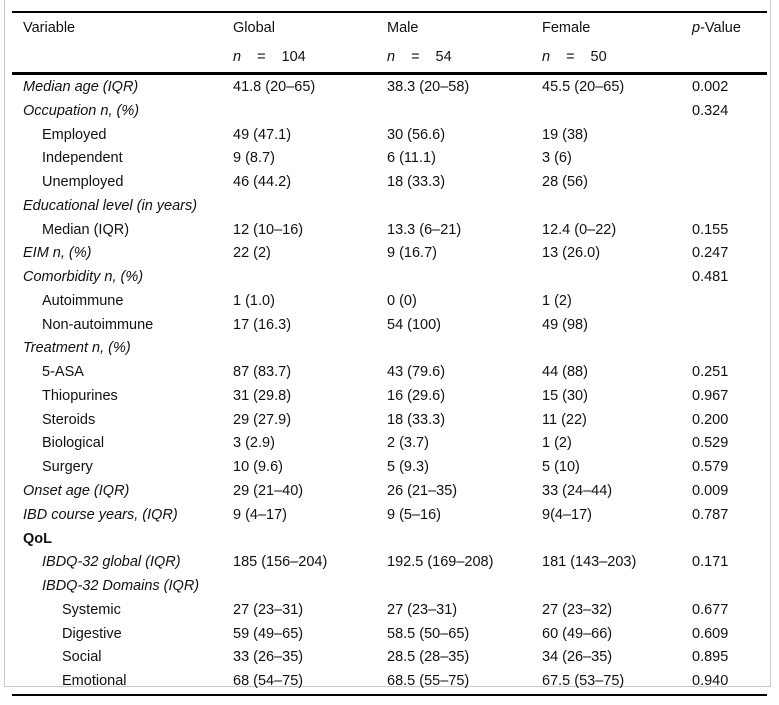 This screenshot has height=705, width=779. What do you see at coordinates (252, 253) in the screenshot?
I see `cell-global: 22 (2)` at bounding box center [252, 253].